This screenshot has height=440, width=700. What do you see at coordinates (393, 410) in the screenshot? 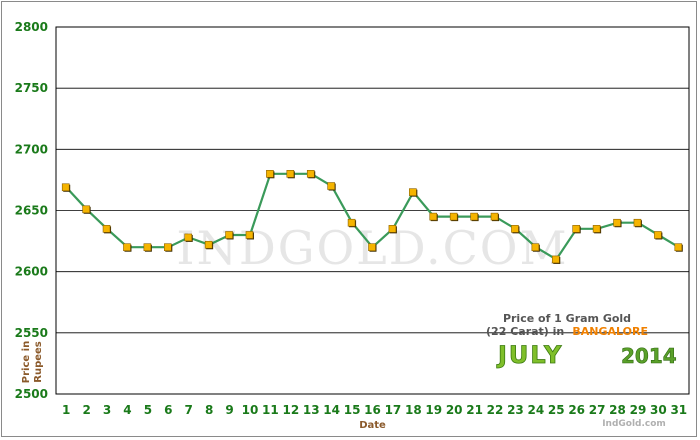
I see `x-tick-label: 17` at bounding box center [393, 410].